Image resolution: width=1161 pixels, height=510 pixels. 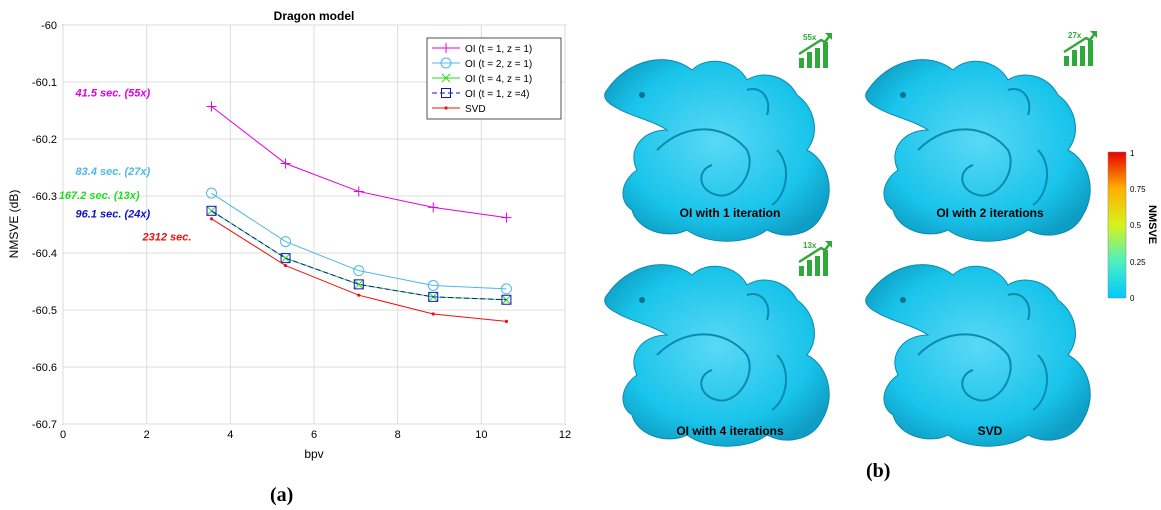 What do you see at coordinates (282, 495) in the screenshot?
I see `panel-a-label: (a)` at bounding box center [282, 495].